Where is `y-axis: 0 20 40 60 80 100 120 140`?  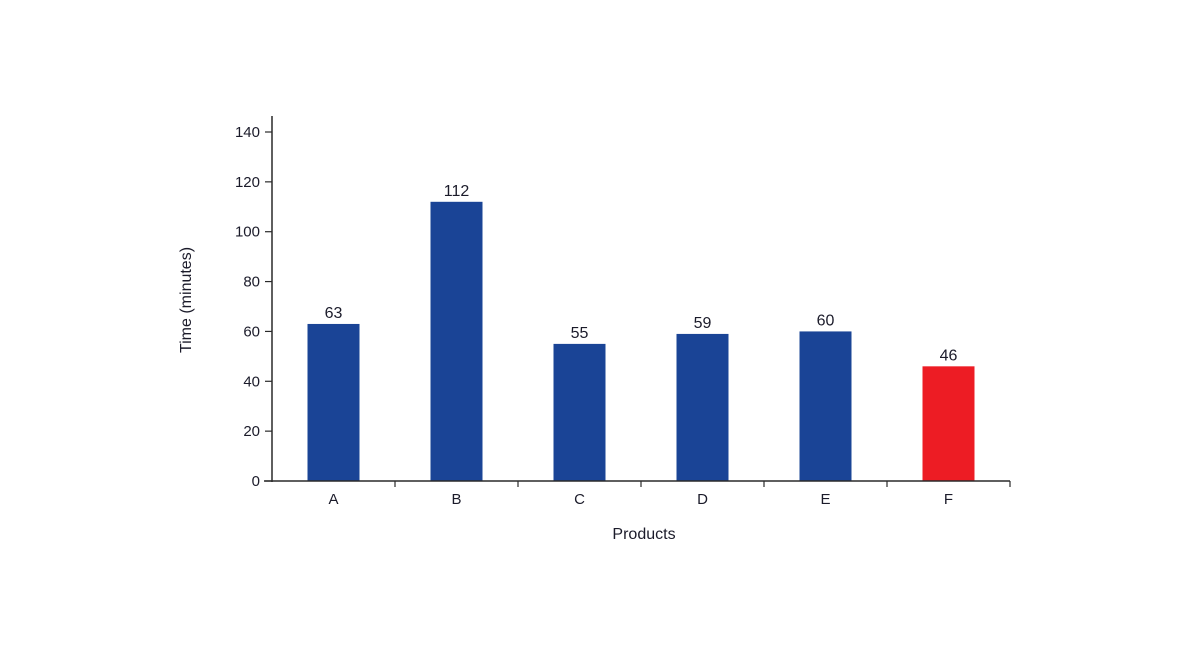
y-axis: 0 20 40 60 80 100 120 140 is located at coordinates (254, 303).